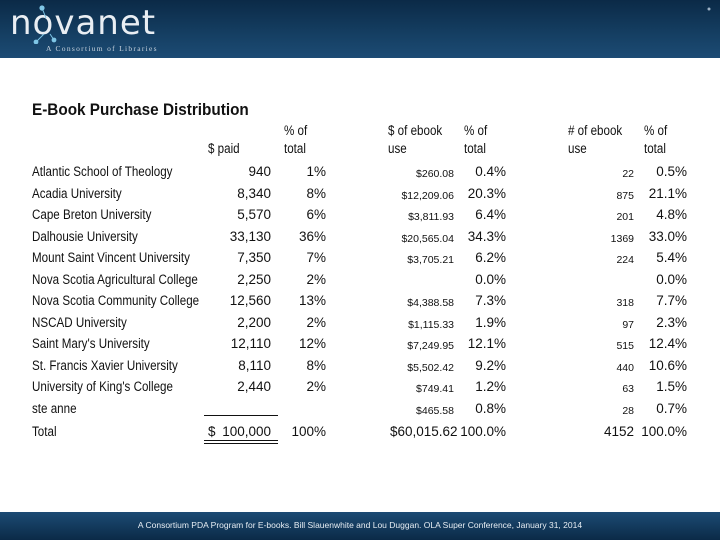 Image resolution: width=720 pixels, height=540 pixels. I want to click on cell-pct-count: 4.8%, so click(671, 214).